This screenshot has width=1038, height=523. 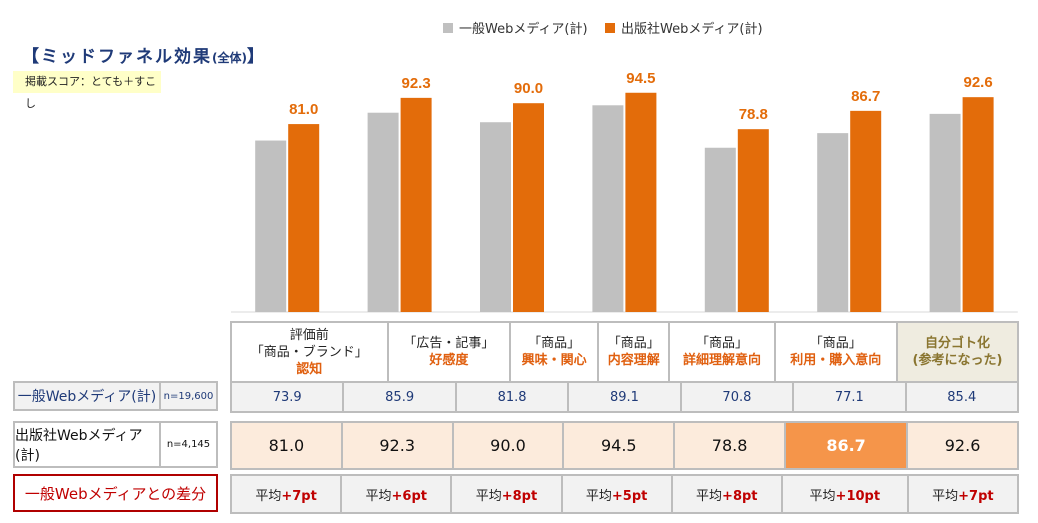 What do you see at coordinates (87, 396) in the screenshot?
I see `row-label-general: 一般Webメディア(計)` at bounding box center [87, 396].